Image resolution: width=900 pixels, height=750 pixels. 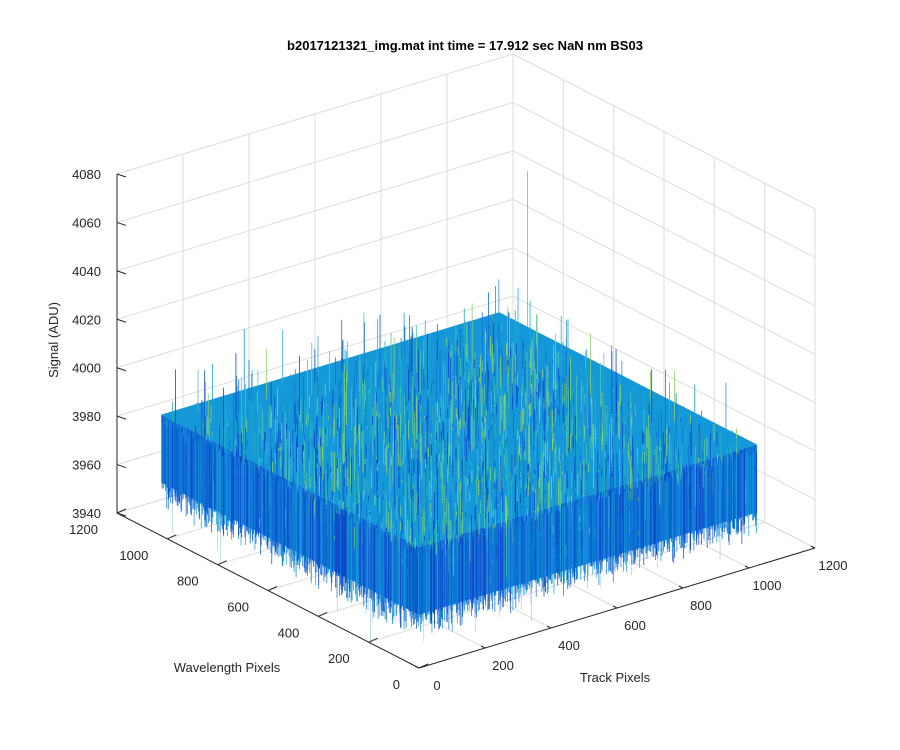 What do you see at coordinates (86, 368) in the screenshot?
I see `z-tick-label: 4000` at bounding box center [86, 368].